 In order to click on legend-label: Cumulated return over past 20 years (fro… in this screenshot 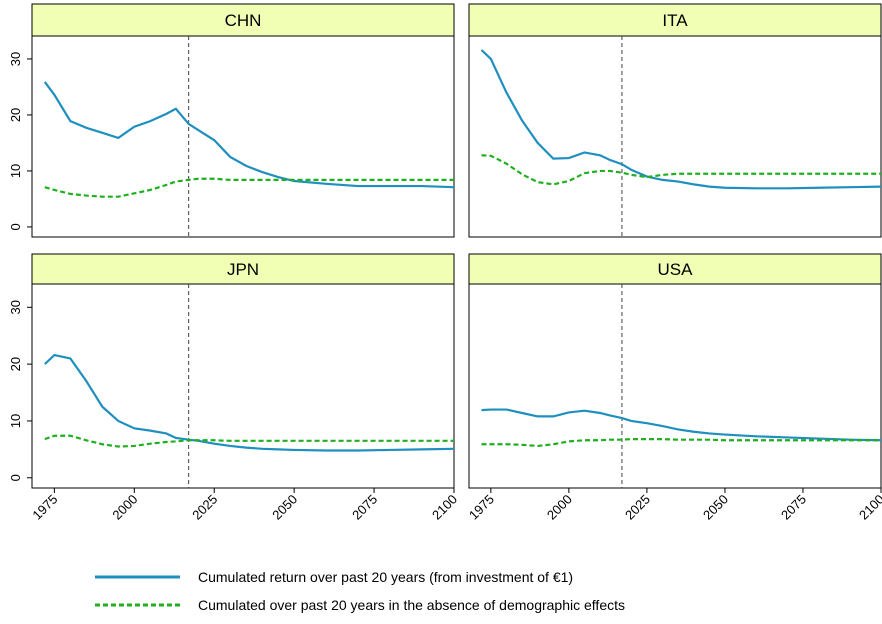, I will do `click(385, 577)`.